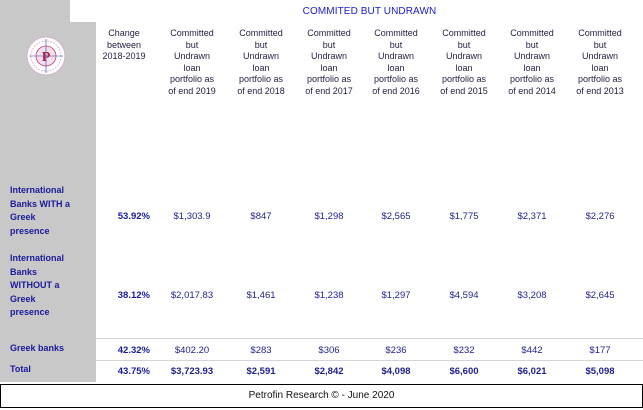  What do you see at coordinates (600, 350) in the screenshot?
I see `value-cell: $177` at bounding box center [600, 350].